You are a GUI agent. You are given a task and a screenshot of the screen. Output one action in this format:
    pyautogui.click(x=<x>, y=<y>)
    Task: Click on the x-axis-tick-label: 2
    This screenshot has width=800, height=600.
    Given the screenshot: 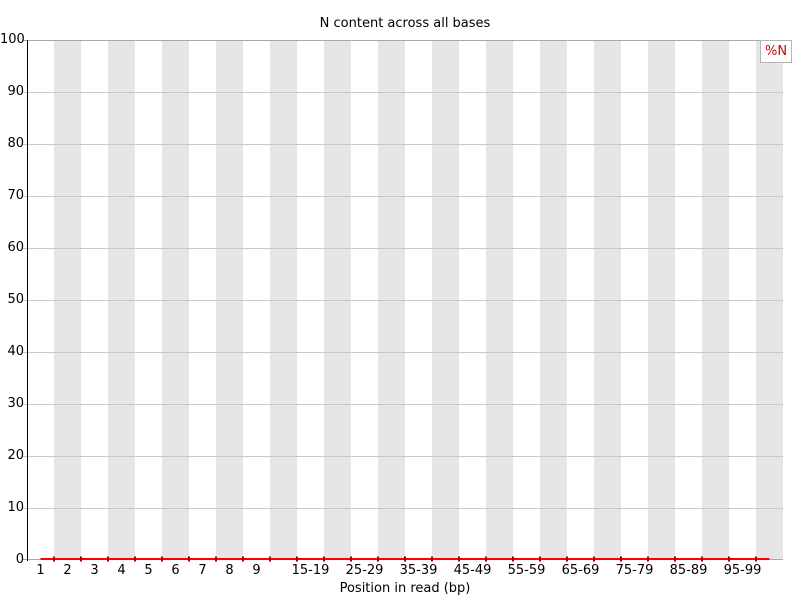 What is the action you would take?
    pyautogui.click(x=67, y=570)
    